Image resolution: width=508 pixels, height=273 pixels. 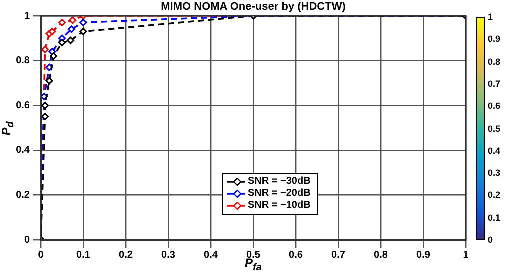 I want to click on color-bar-label: 0, so click(x=491, y=240).